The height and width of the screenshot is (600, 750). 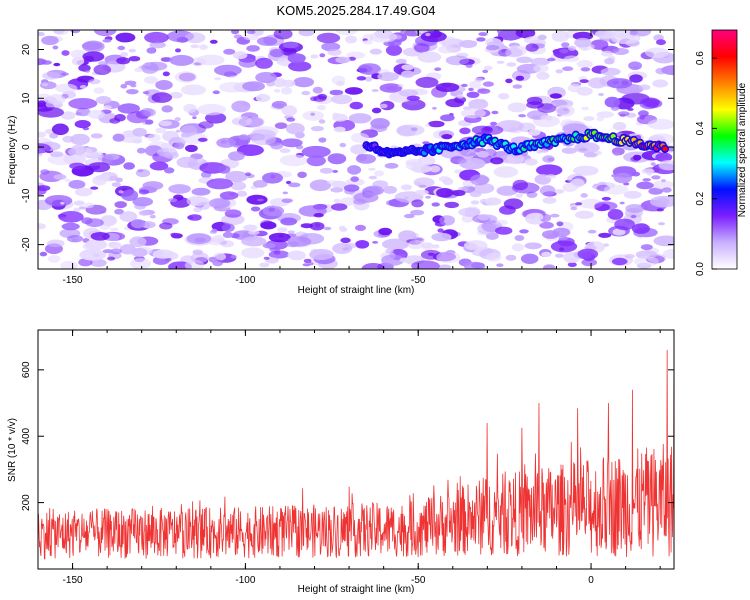 I want to click on y-tick-label: -10, so click(x=26, y=195).